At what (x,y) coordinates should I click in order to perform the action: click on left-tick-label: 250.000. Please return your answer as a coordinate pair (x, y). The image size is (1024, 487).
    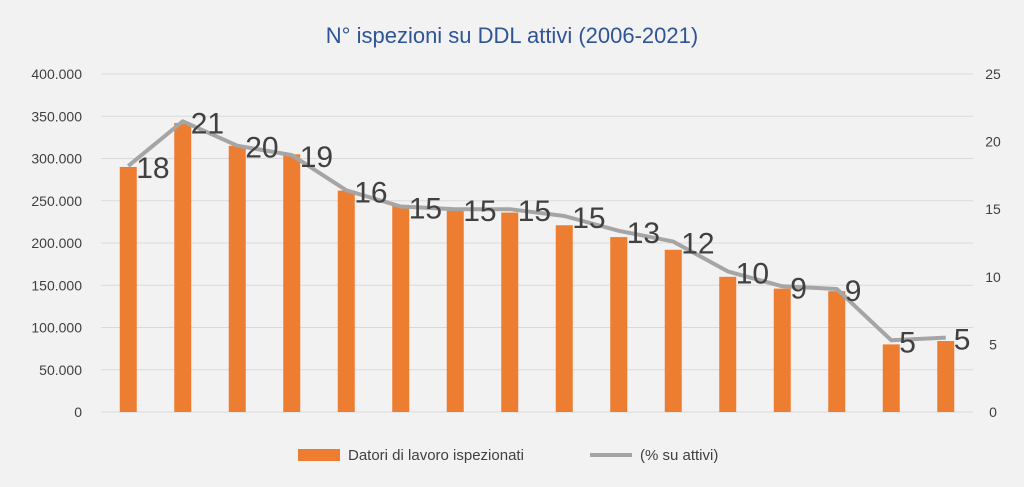
    Looking at the image, I should click on (56, 201).